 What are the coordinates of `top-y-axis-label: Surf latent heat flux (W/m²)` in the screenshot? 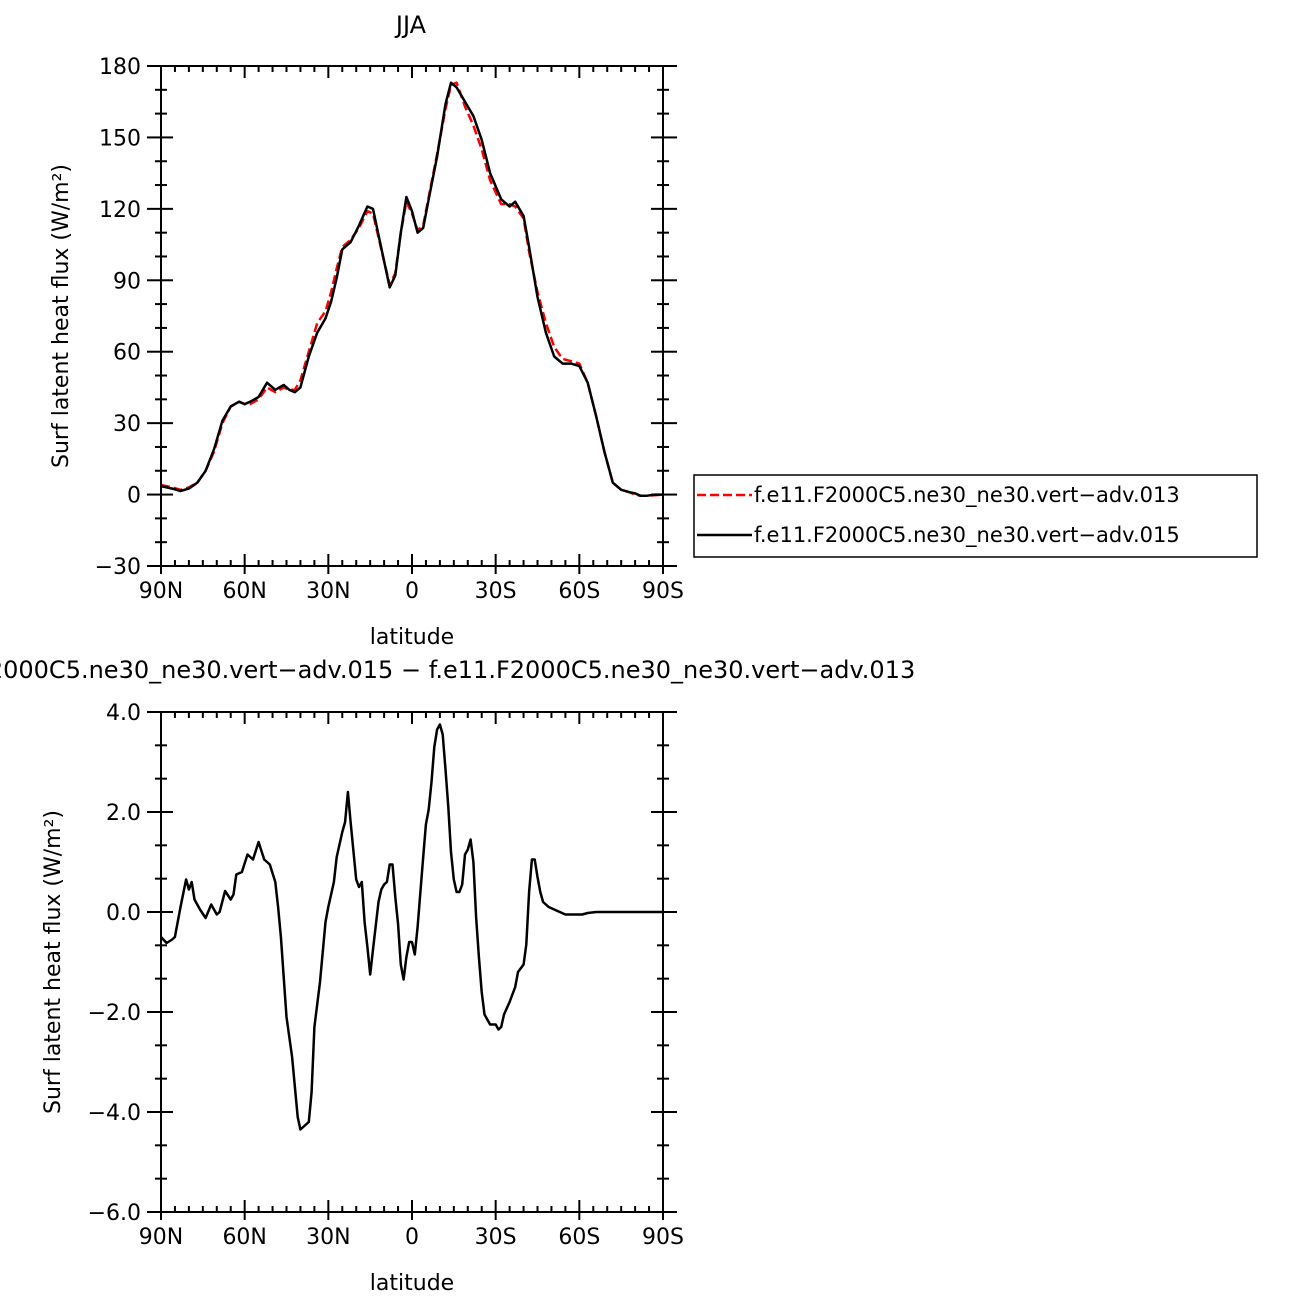 It's located at (61, 316).